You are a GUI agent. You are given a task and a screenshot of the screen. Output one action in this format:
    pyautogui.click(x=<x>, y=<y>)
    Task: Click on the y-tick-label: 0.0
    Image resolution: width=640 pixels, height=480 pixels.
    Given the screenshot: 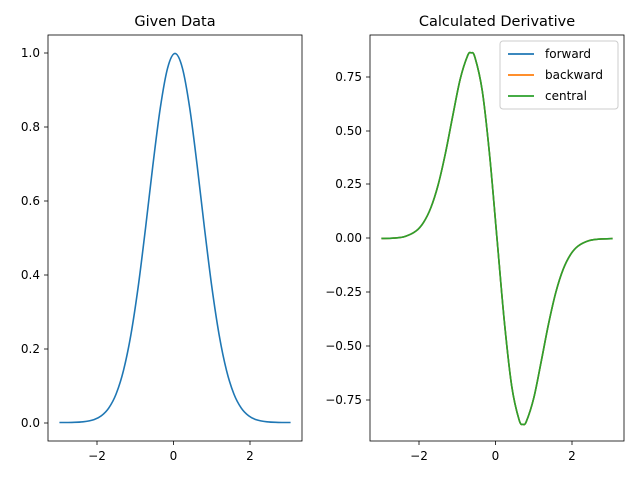 What is the action you would take?
    pyautogui.click(x=30, y=423)
    